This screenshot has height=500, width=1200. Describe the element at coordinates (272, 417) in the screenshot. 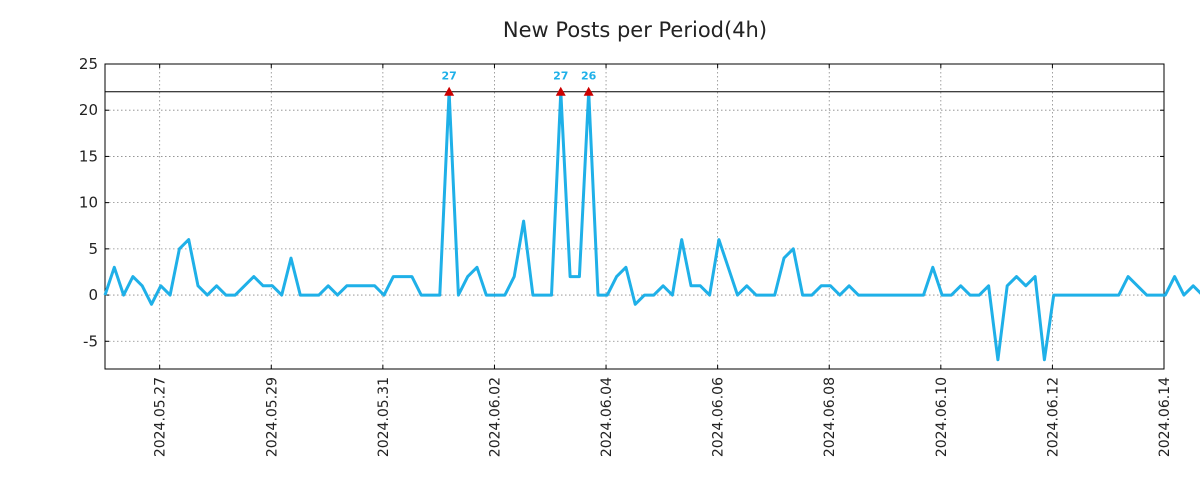

I see `x-tick-label: 2024.05.29` at that location.